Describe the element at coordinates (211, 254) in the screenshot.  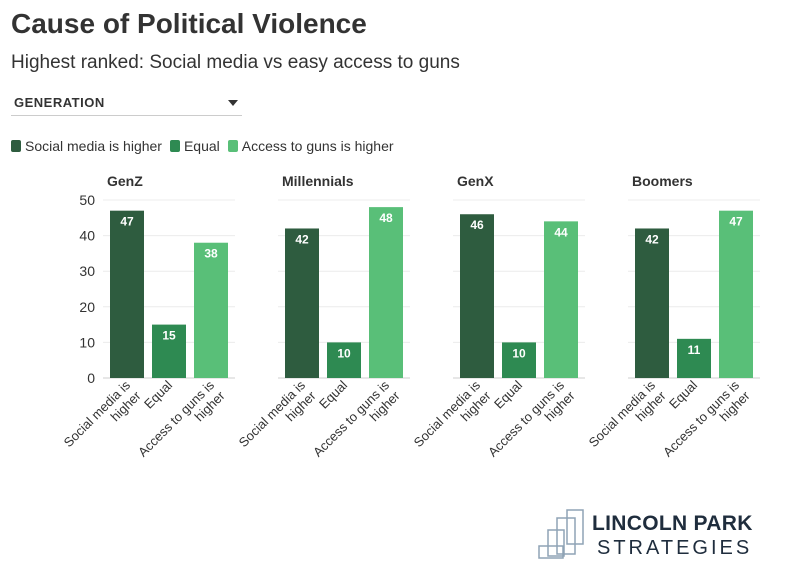
I see `data-label: 38` at that location.